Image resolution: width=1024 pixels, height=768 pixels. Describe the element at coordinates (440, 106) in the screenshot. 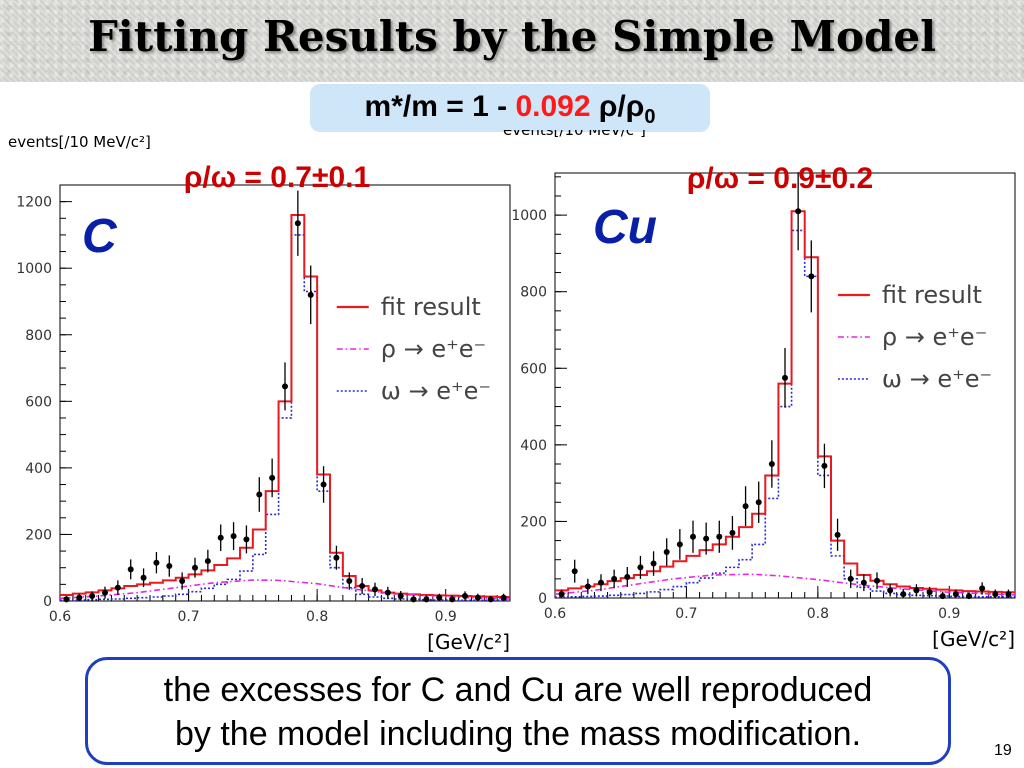

I see `formula-prefix: m*/m = 1 -` at that location.